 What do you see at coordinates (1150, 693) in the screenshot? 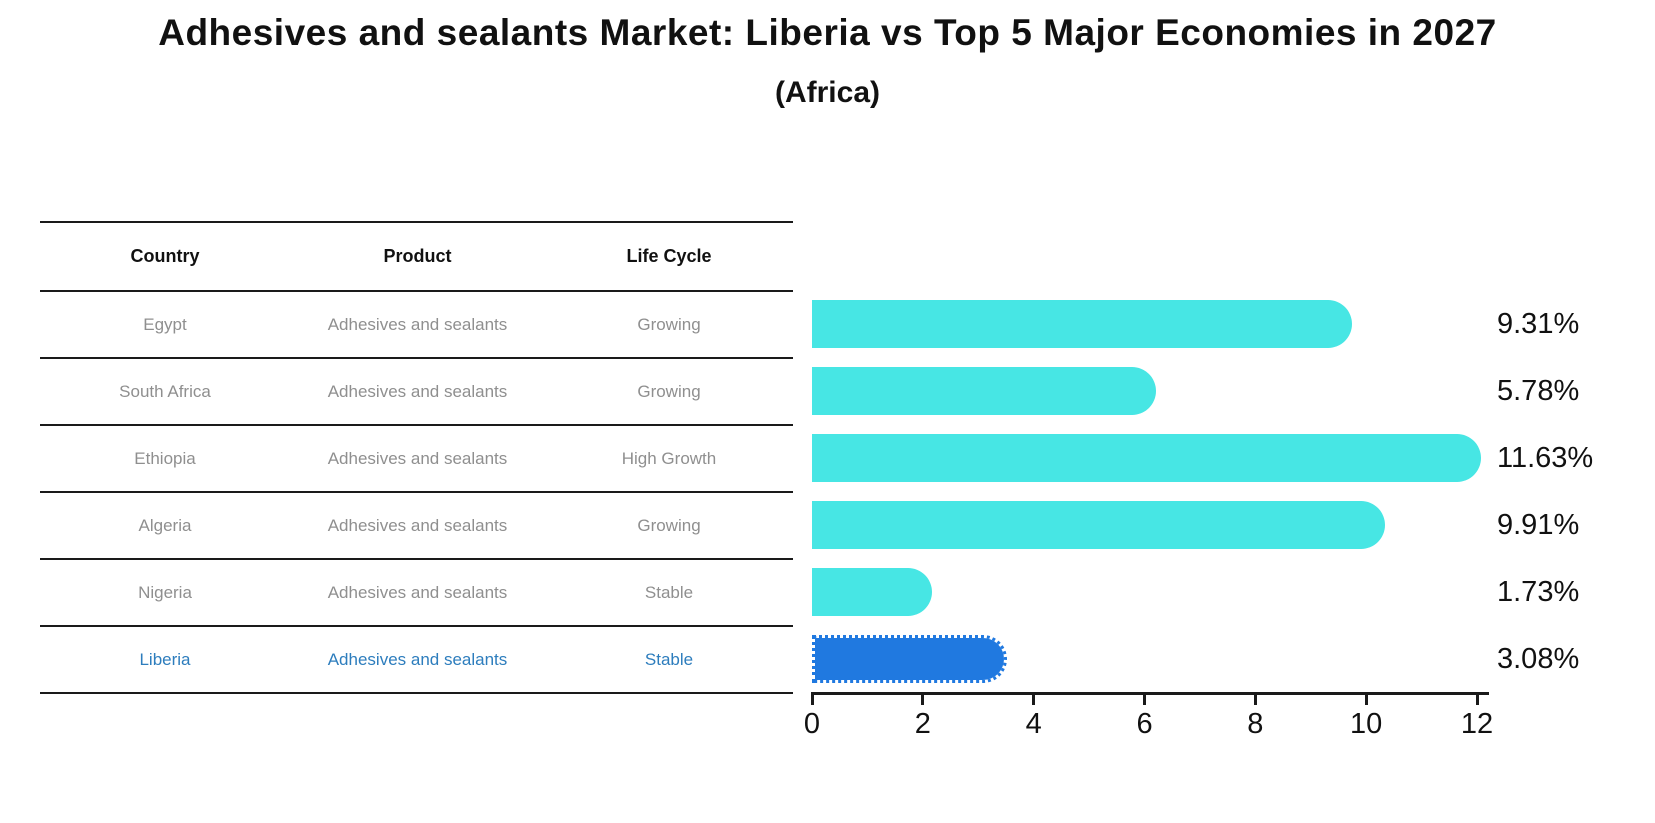
I see `x-axis-line` at bounding box center [1150, 693].